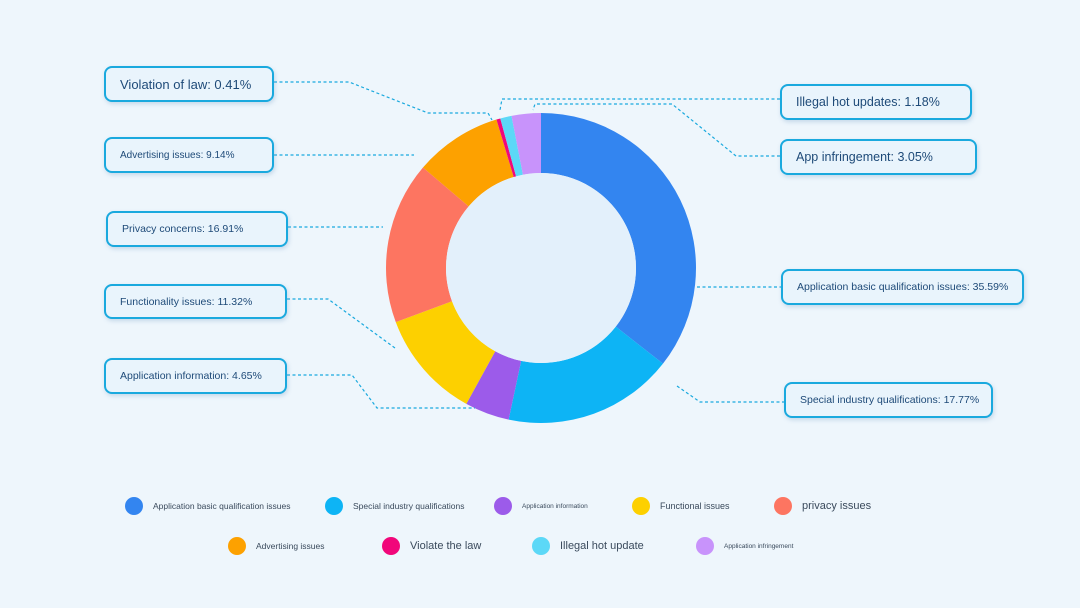  Describe the element at coordinates (555, 506) in the screenshot. I see `legend-label: Application information` at that location.